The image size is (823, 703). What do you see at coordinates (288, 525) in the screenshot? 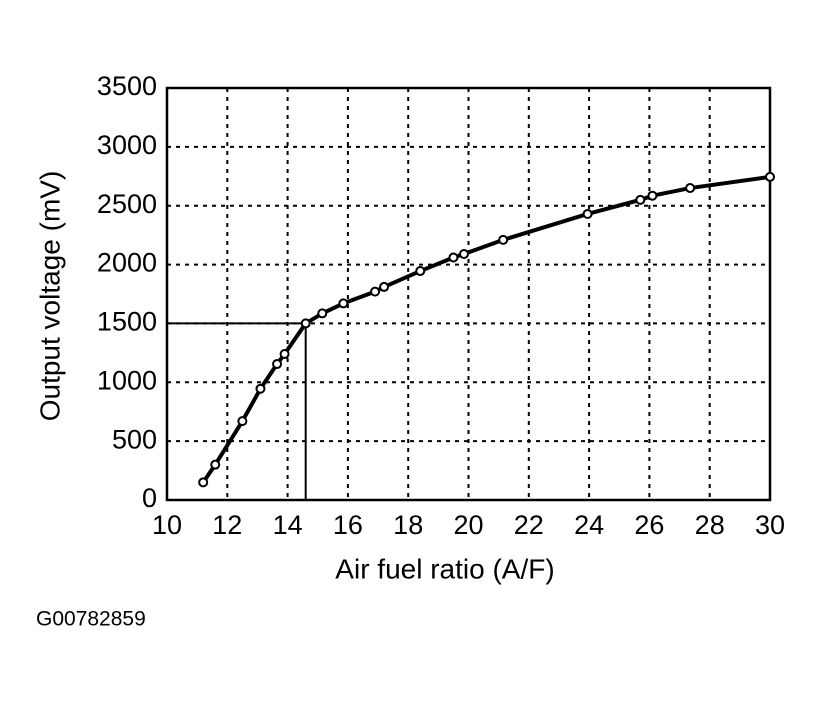
I see `x-tick-label: 14` at bounding box center [288, 525].